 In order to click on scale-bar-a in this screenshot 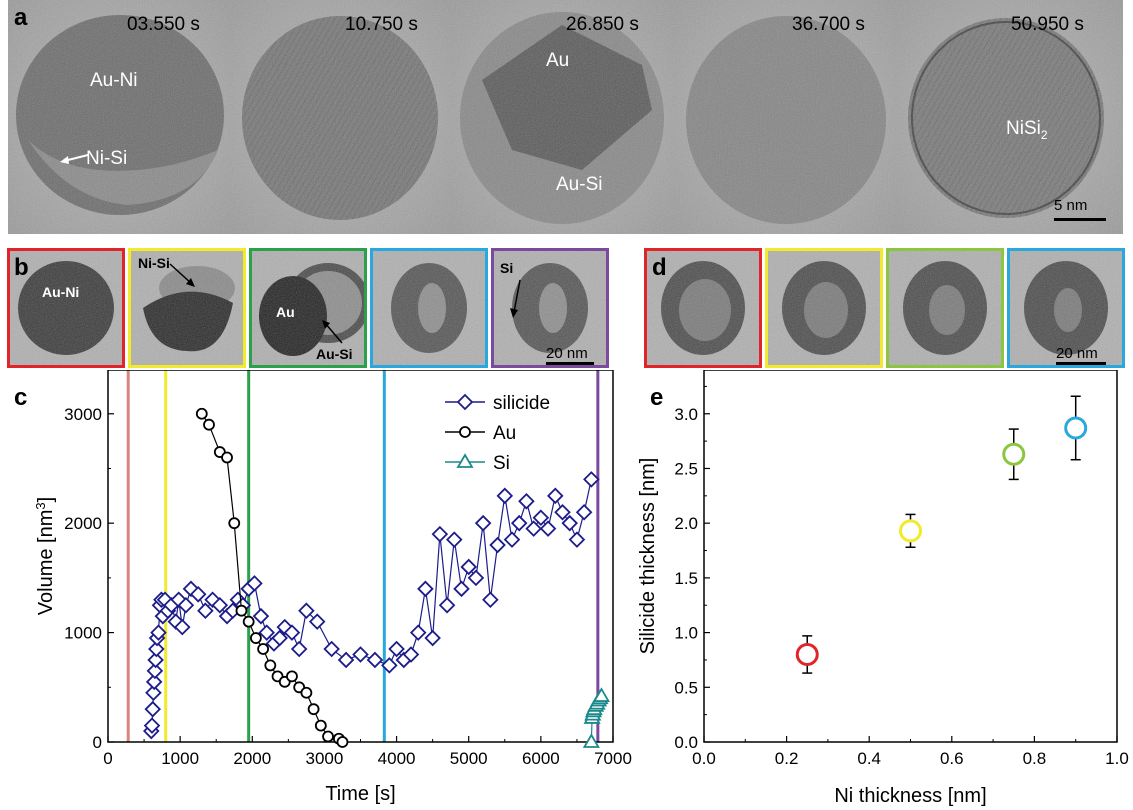, I will do `click(1080, 219)`.